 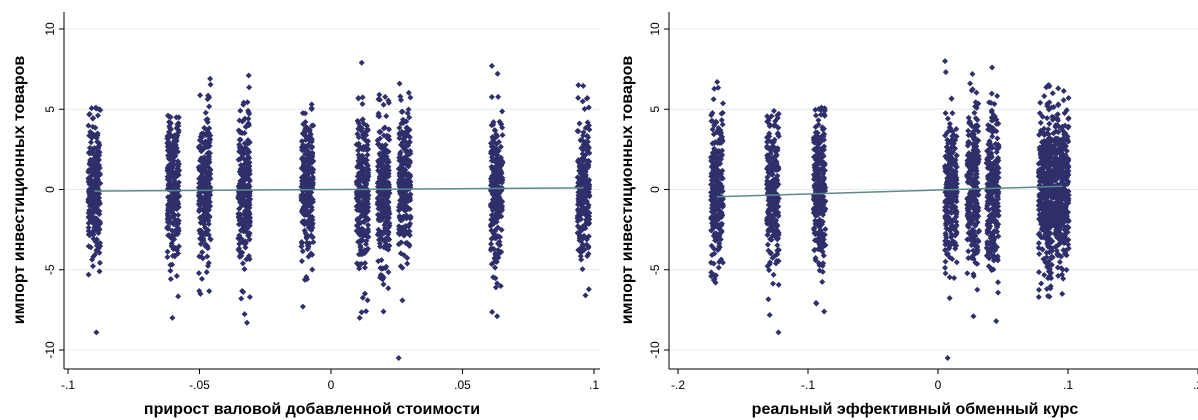 What do you see at coordinates (50, 350) in the screenshot?
I see `y-tick-label: -10` at bounding box center [50, 350].